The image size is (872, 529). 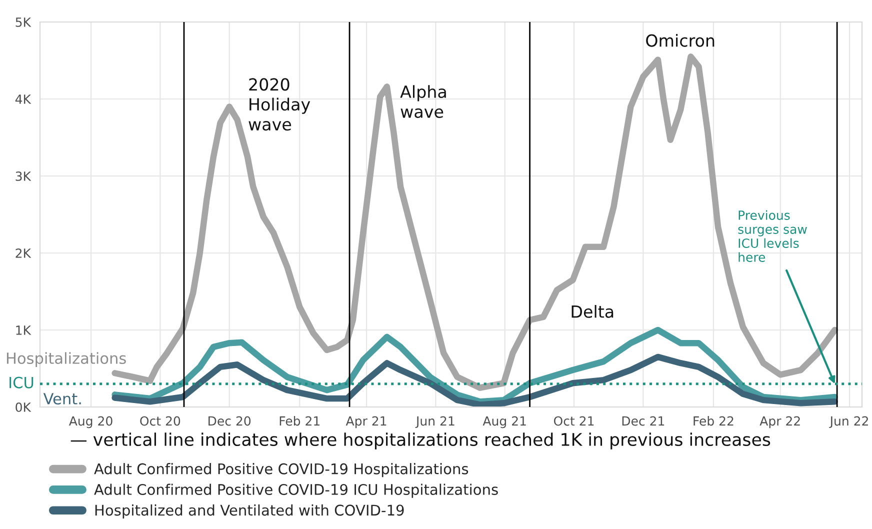 What do you see at coordinates (300, 421) in the screenshot?
I see `x-tick-label: Feb 21` at bounding box center [300, 421].